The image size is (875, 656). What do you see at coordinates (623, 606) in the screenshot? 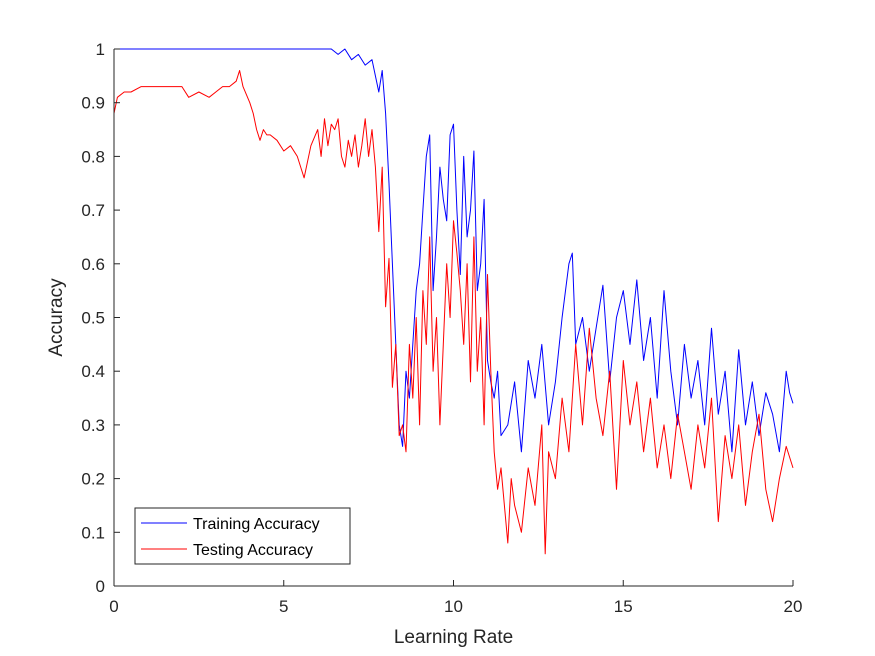
I see `x-tick-label: 15` at bounding box center [623, 606].